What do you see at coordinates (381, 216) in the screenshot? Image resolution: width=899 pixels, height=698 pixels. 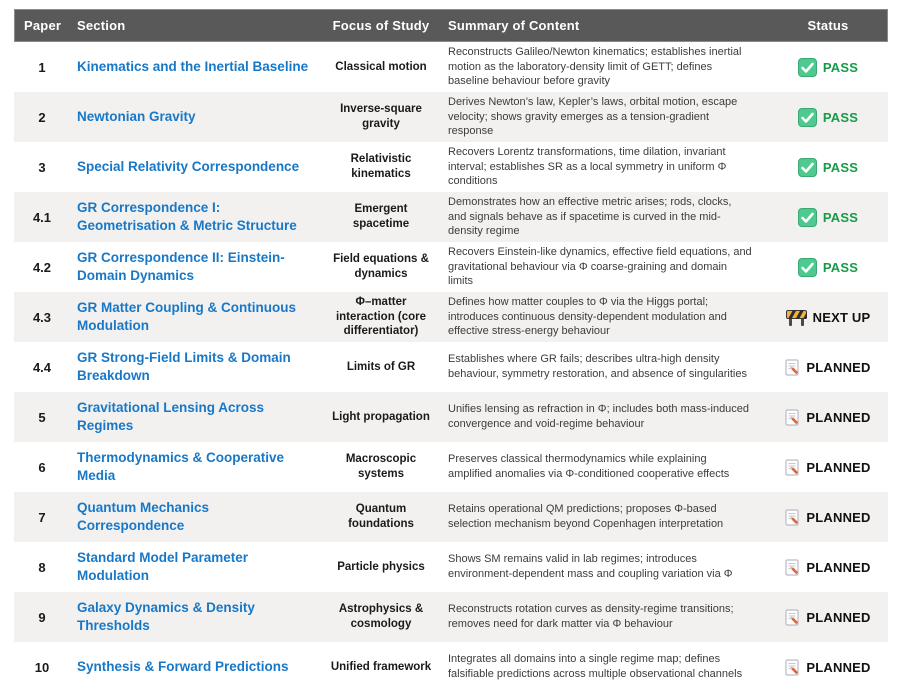 I see `focus-of-study: Emergent spacetime` at bounding box center [381, 216].